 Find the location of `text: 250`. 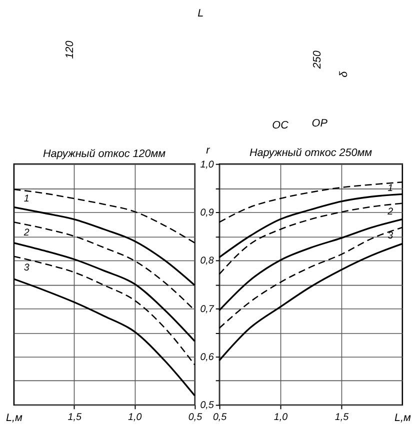

text: 250 is located at coordinates (318, 60).